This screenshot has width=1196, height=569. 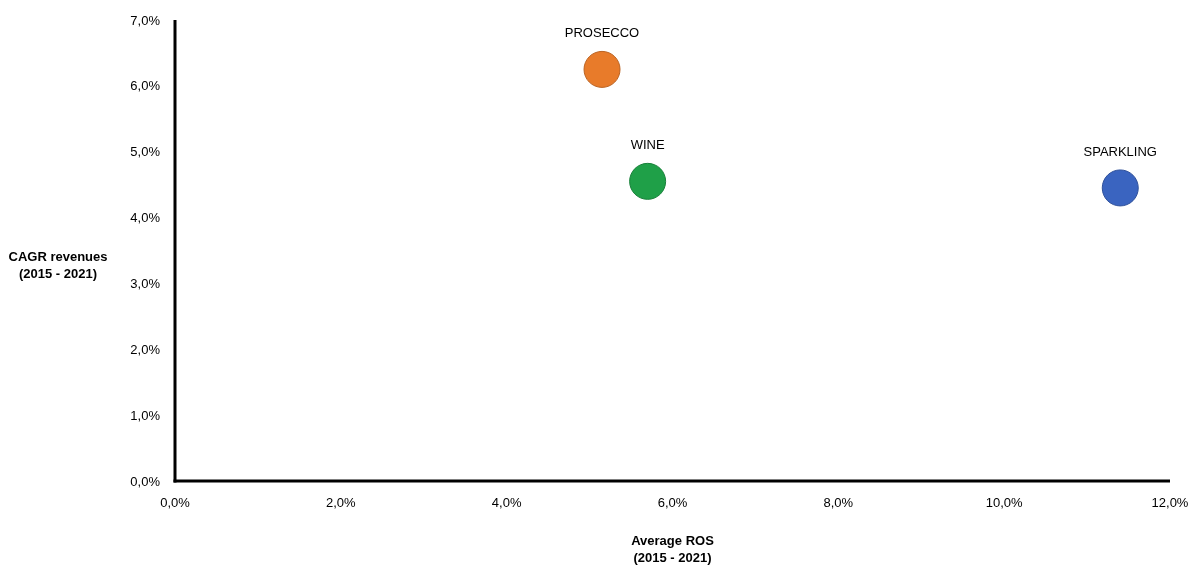 I want to click on y-tick-label: 3,0%, so click(x=145, y=283).